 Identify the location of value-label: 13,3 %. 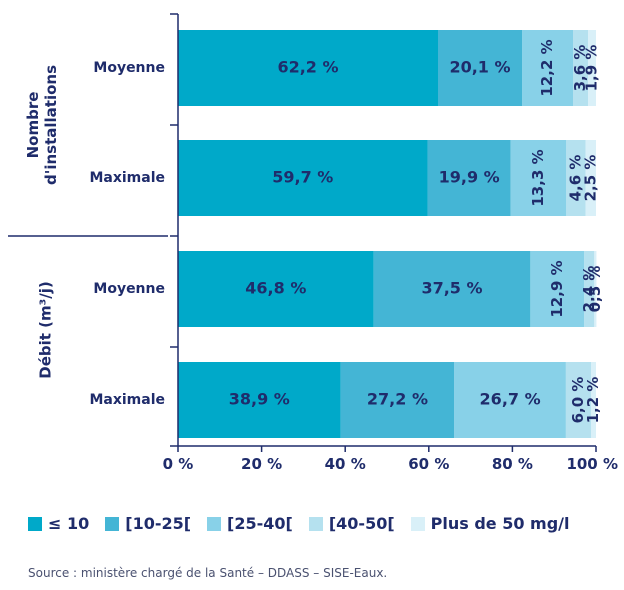
(538, 177).